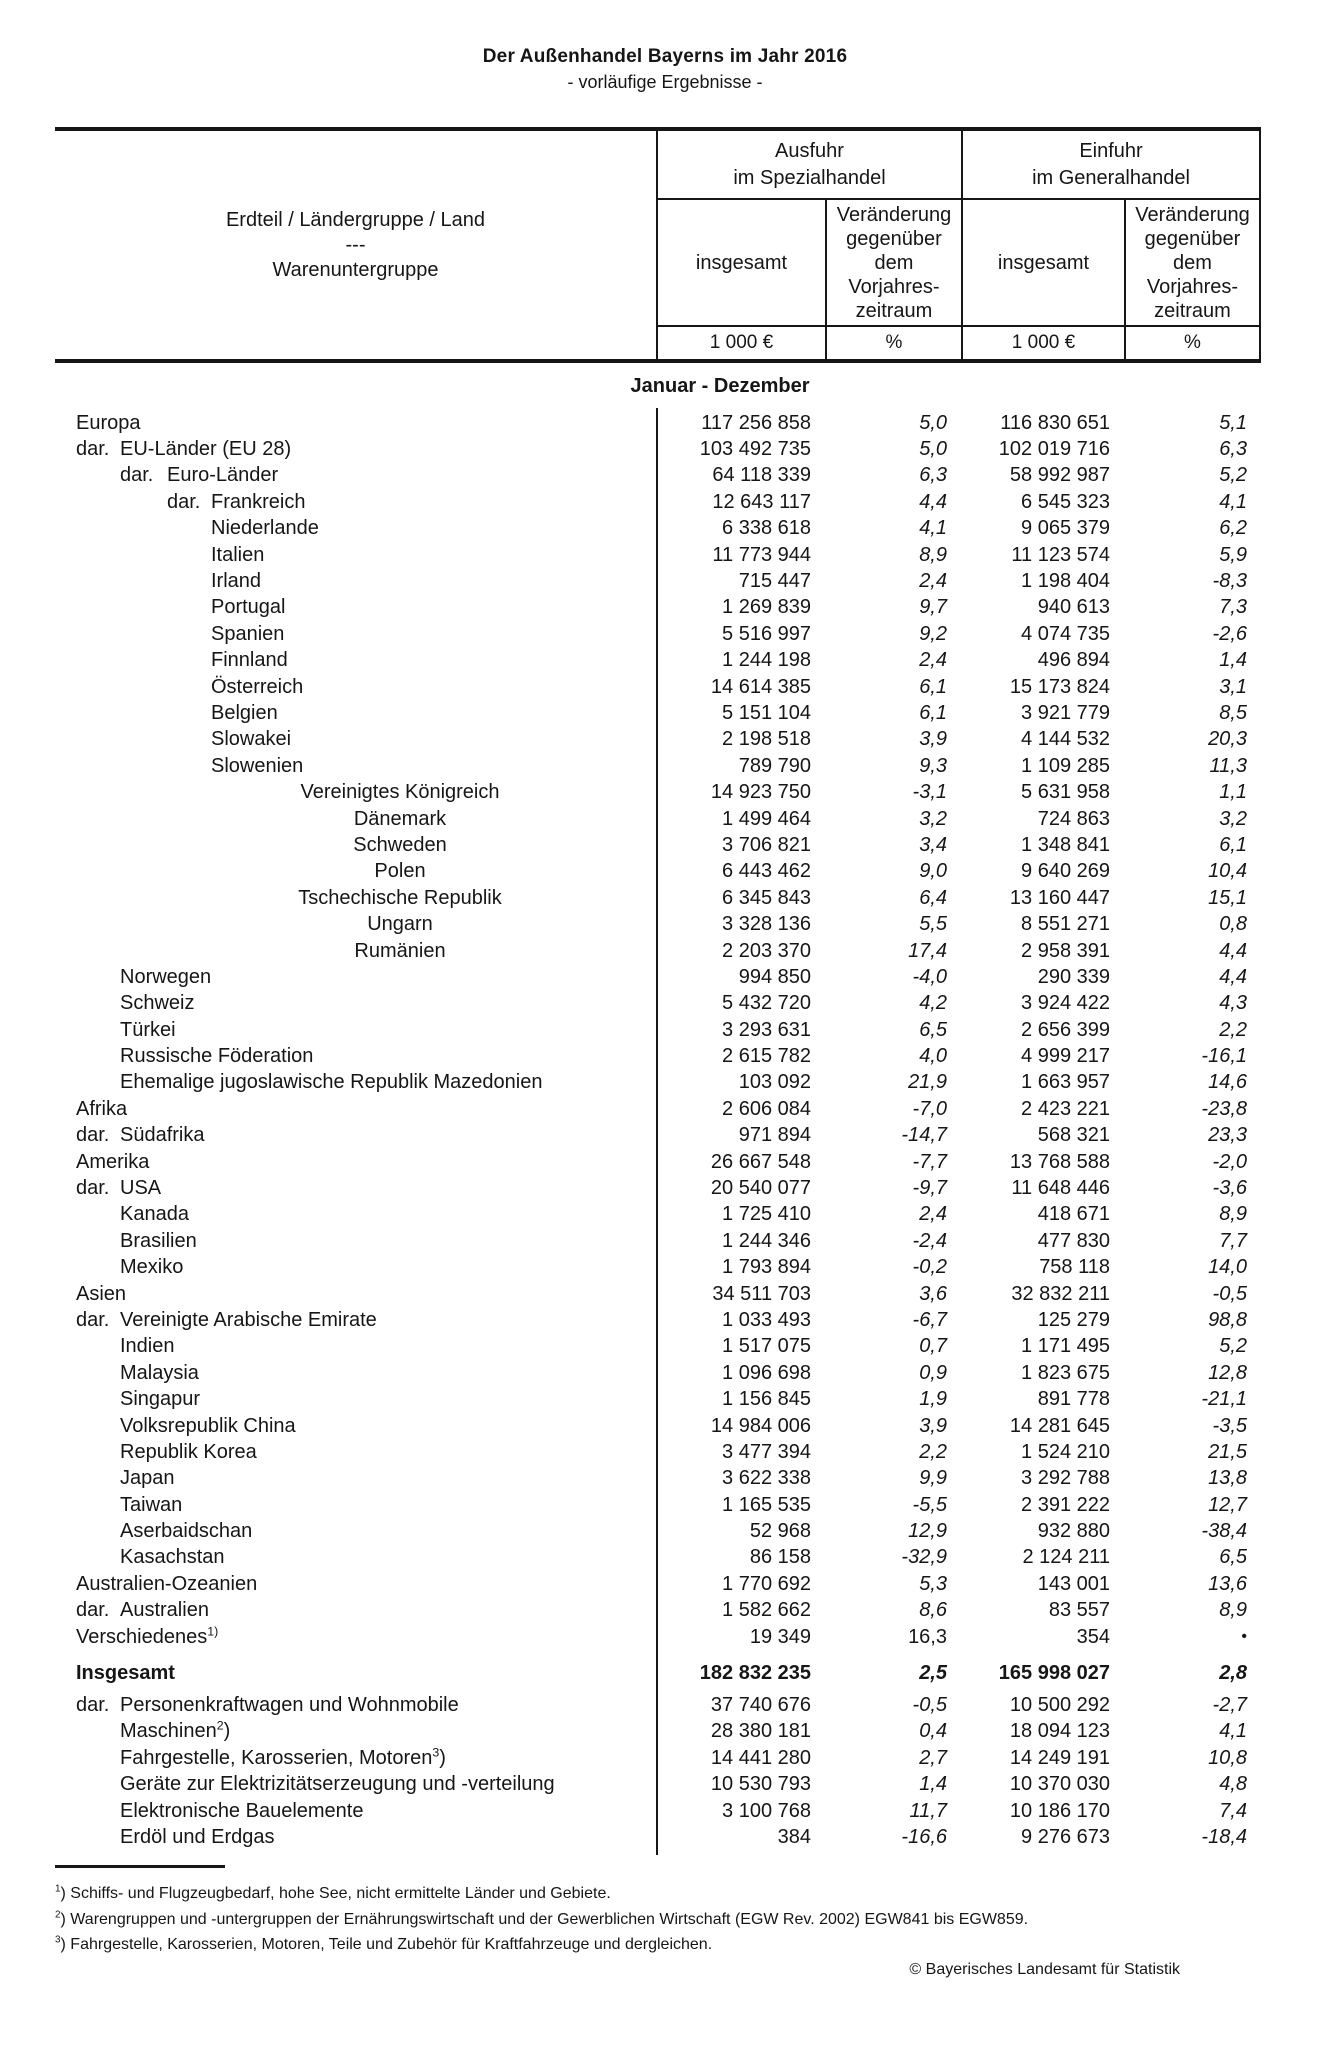 The height and width of the screenshot is (2045, 1330). I want to click on einfuhr-value-cell: 2 391 222, so click(1065, 1504).